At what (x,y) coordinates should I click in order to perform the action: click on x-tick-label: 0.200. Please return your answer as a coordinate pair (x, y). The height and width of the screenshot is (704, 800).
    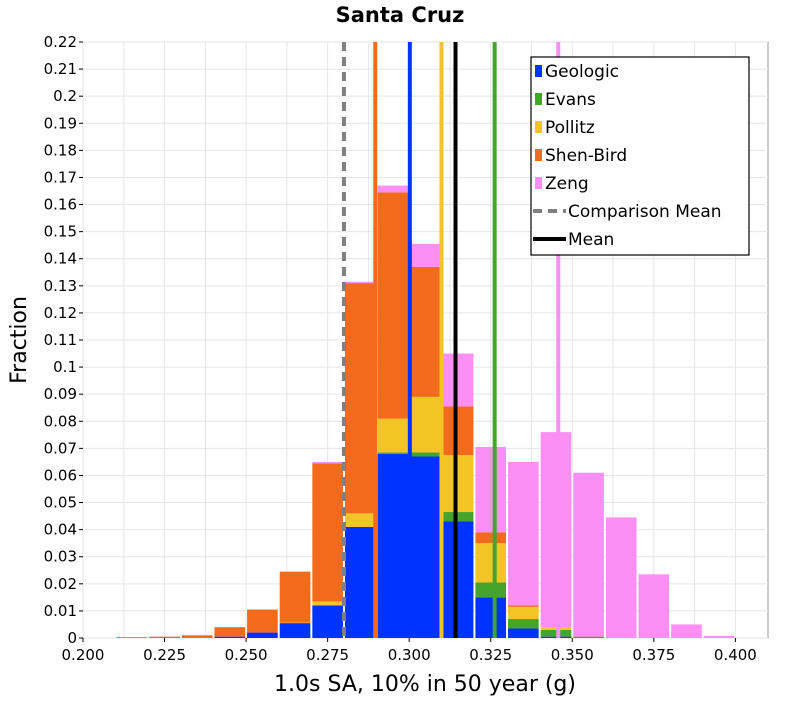
    Looking at the image, I should click on (83, 655).